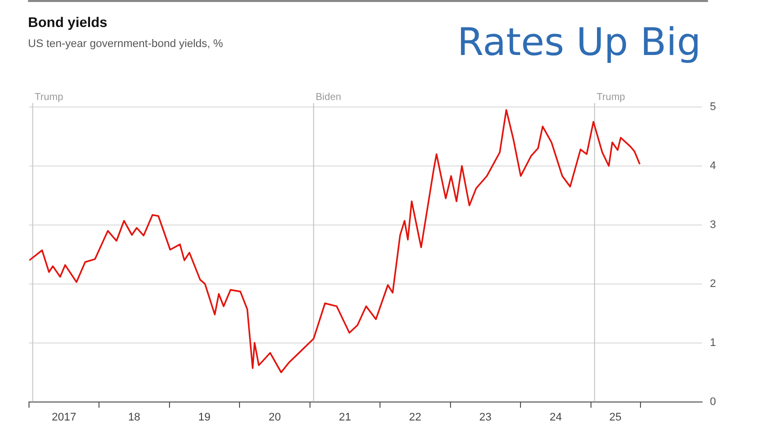 The width and height of the screenshot is (769, 427). I want to click on x-tick-label: 22, so click(415, 417).